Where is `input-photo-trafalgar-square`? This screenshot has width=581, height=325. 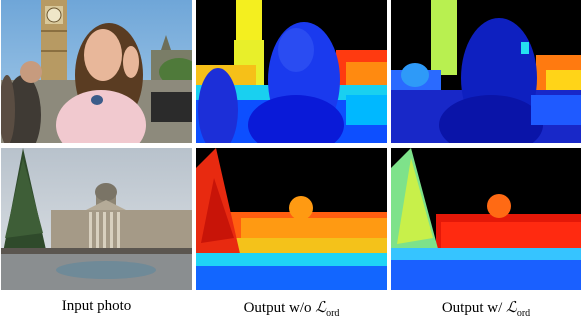 input-photo-trafalgar-square is located at coordinates (96, 219).